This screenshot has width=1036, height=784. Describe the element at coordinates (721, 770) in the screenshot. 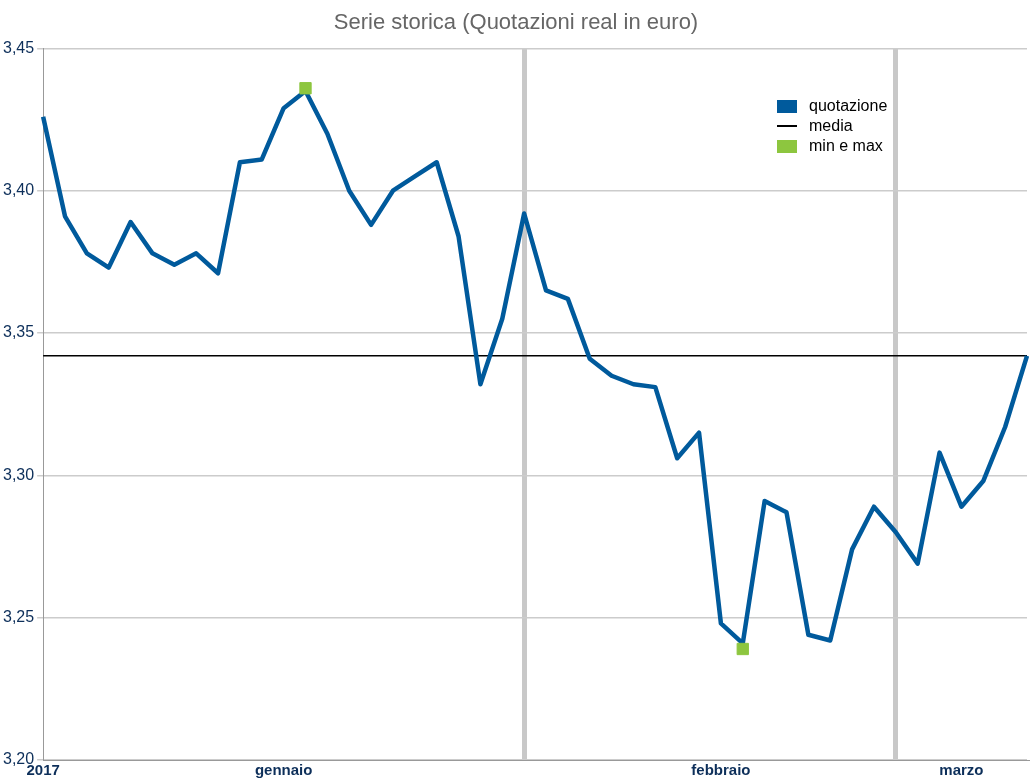

I see `x-tick-label: febbraio` at that location.